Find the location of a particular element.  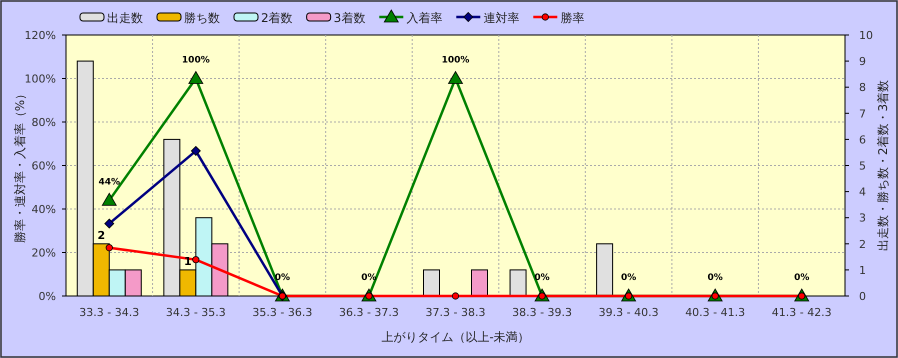

y2-tick-label: 1 is located at coordinates (862, 270).